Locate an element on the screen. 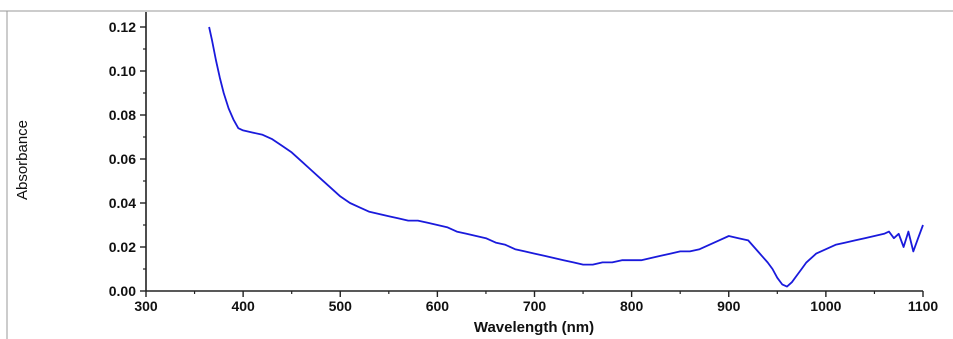 The image size is (953, 339). y-tick-label: 0.02 is located at coordinates (122, 247).